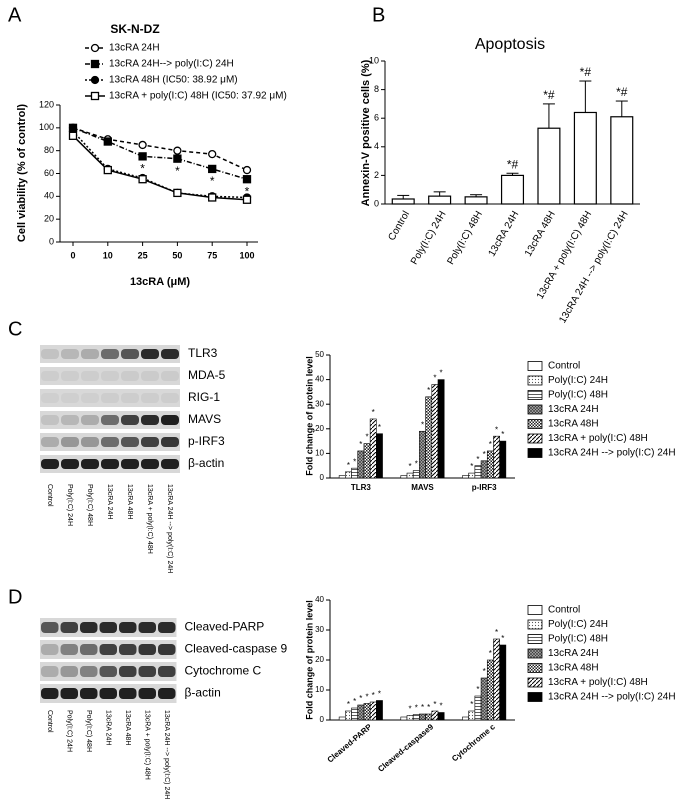 This screenshot has height=807, width=685. What do you see at coordinates (378, 15) in the screenshot?
I see `panel-label: B` at bounding box center [378, 15].